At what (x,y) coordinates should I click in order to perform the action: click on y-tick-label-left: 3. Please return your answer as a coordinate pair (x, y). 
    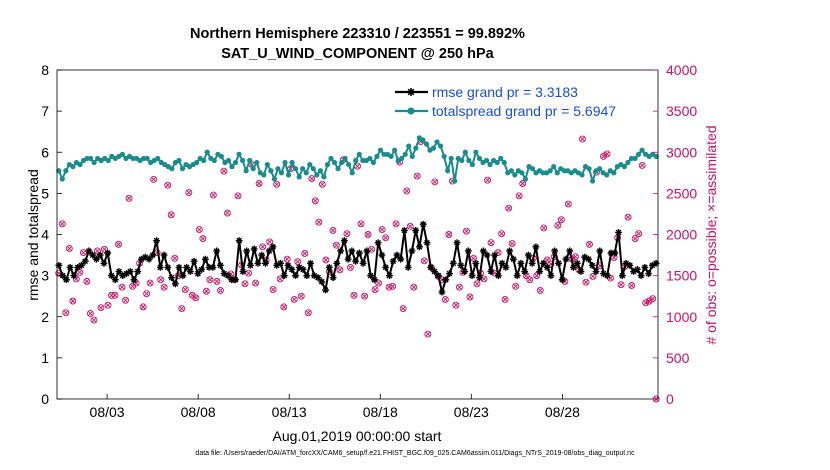
    Looking at the image, I should click on (45, 276).